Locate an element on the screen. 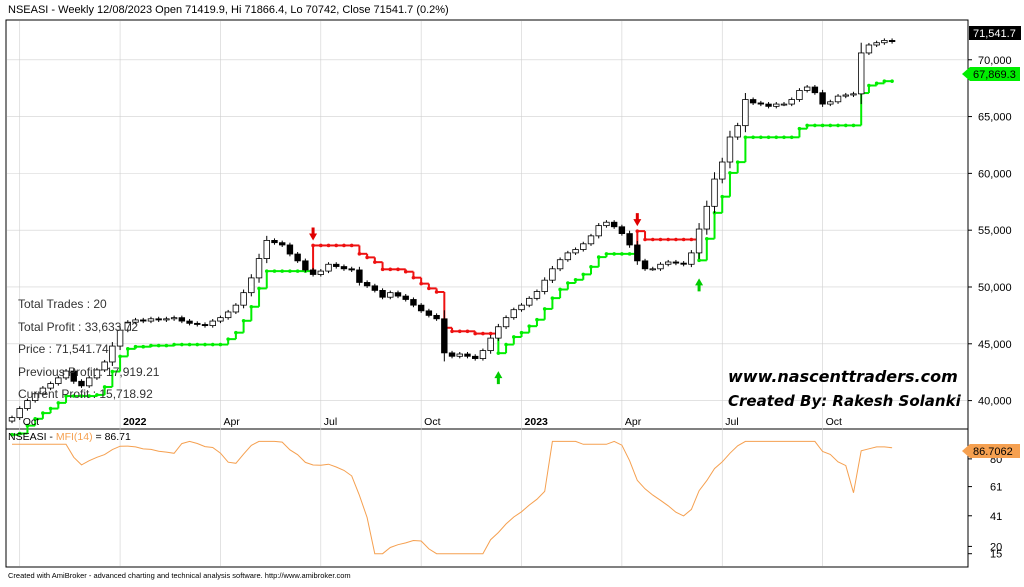 This screenshot has height=587, width=1024. mfi-tick-label: 41 is located at coordinates (996, 517).